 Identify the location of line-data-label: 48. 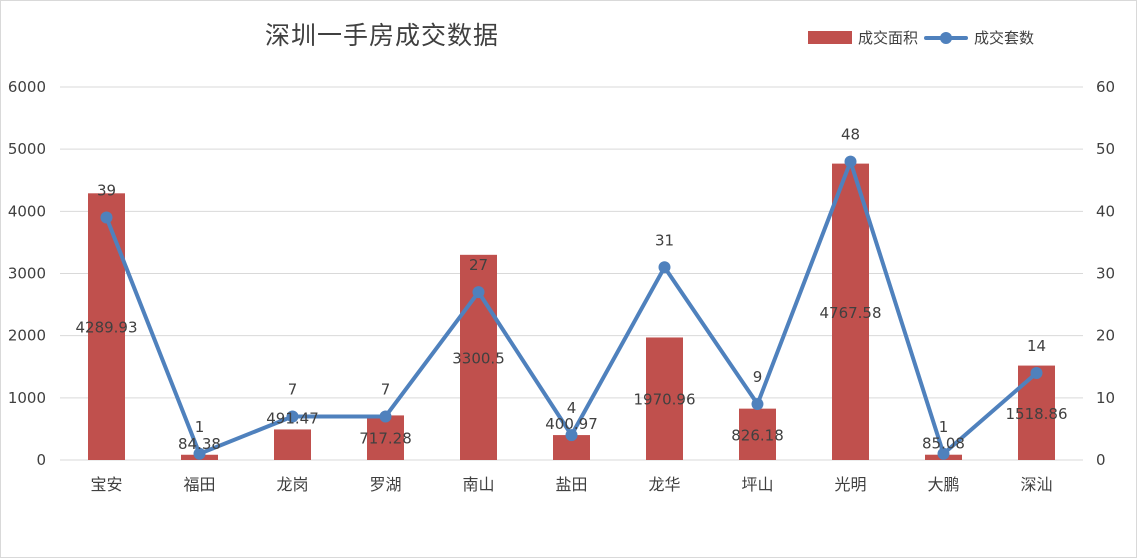
(850, 135).